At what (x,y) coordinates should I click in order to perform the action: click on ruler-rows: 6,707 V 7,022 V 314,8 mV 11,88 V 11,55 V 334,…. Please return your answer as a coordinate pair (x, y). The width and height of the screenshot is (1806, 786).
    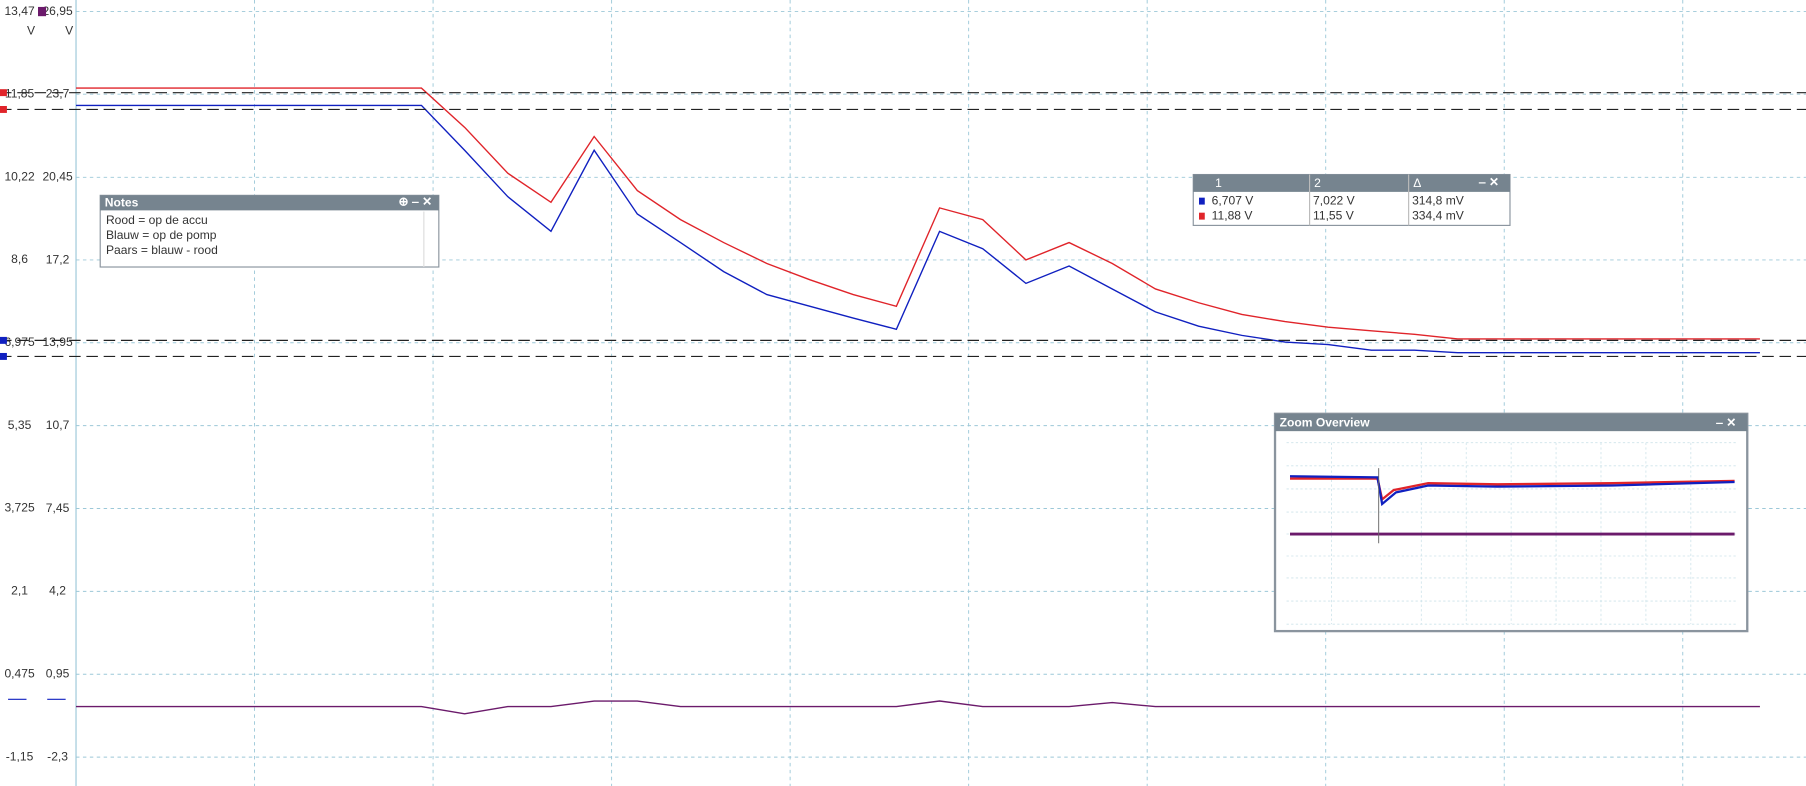
    Looking at the image, I should click on (1332, 207).